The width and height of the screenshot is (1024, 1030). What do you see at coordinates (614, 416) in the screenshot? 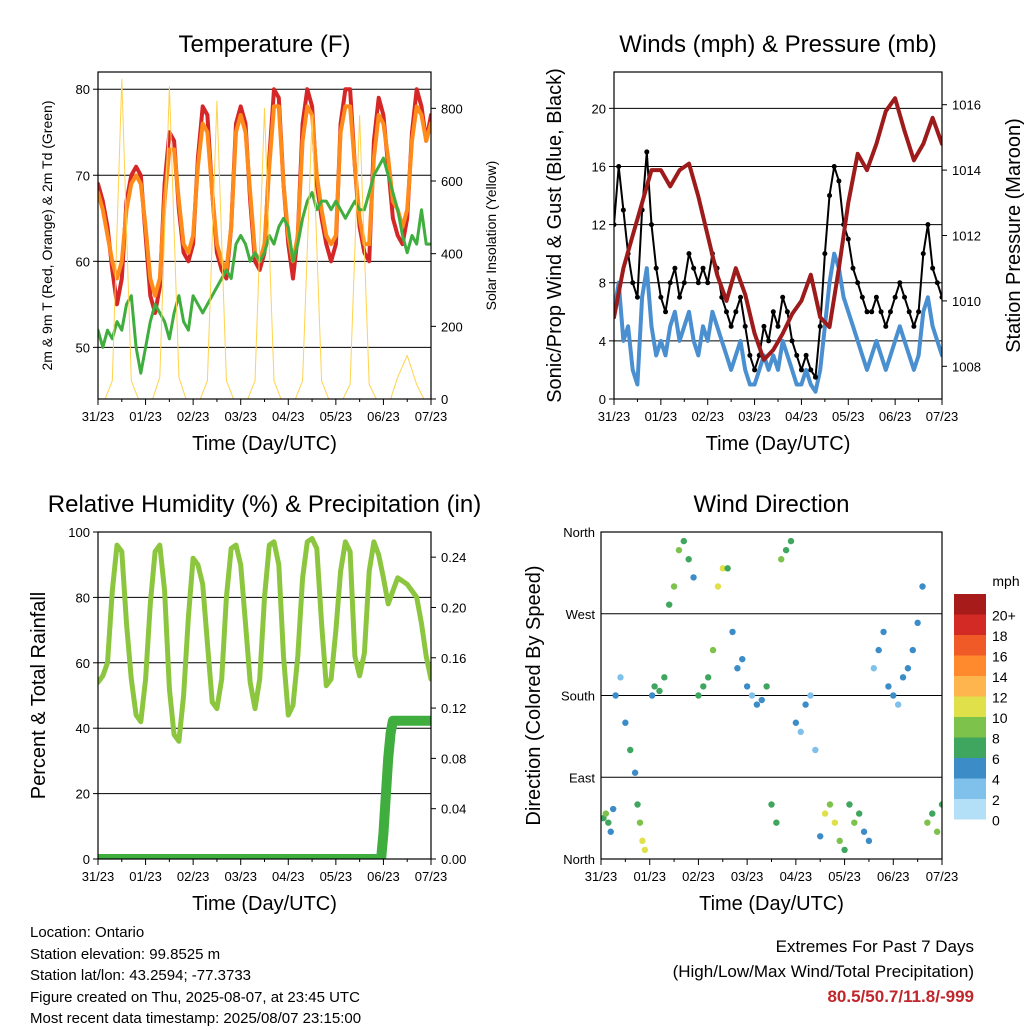
I see `x-tick-label: 31/23` at bounding box center [614, 416].